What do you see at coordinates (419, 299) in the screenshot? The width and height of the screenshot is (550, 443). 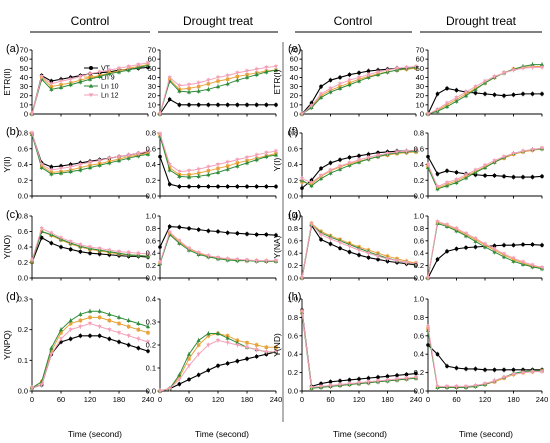 I see `y-tick-label: 1.0` at bounding box center [419, 299].